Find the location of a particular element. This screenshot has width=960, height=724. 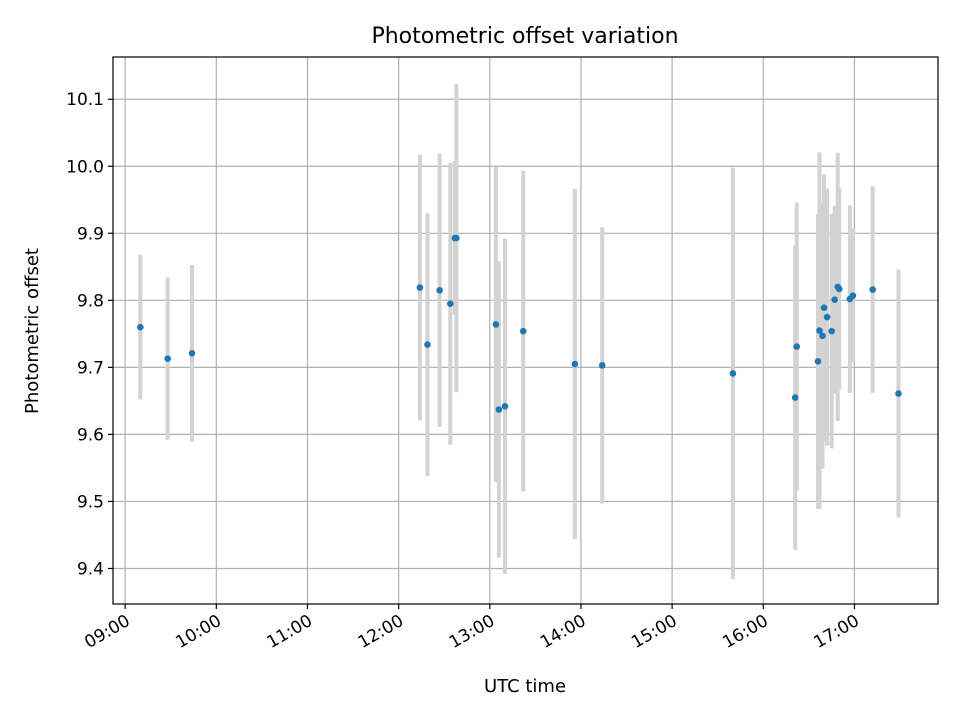

chart-title: Photometric offset variation is located at coordinates (524, 36).